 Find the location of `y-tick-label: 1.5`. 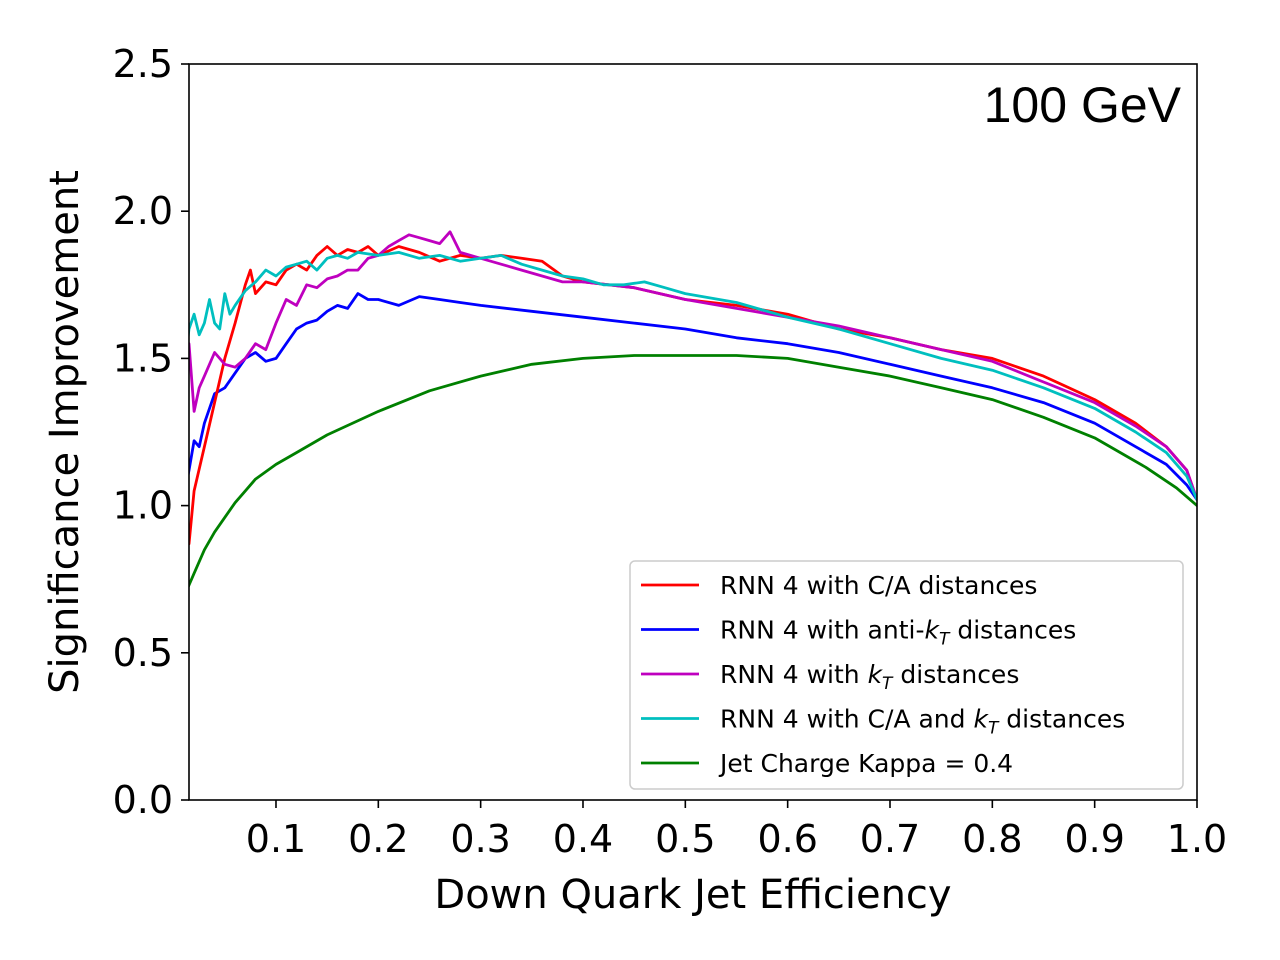

y-tick-label: 1.5 is located at coordinates (143, 358).